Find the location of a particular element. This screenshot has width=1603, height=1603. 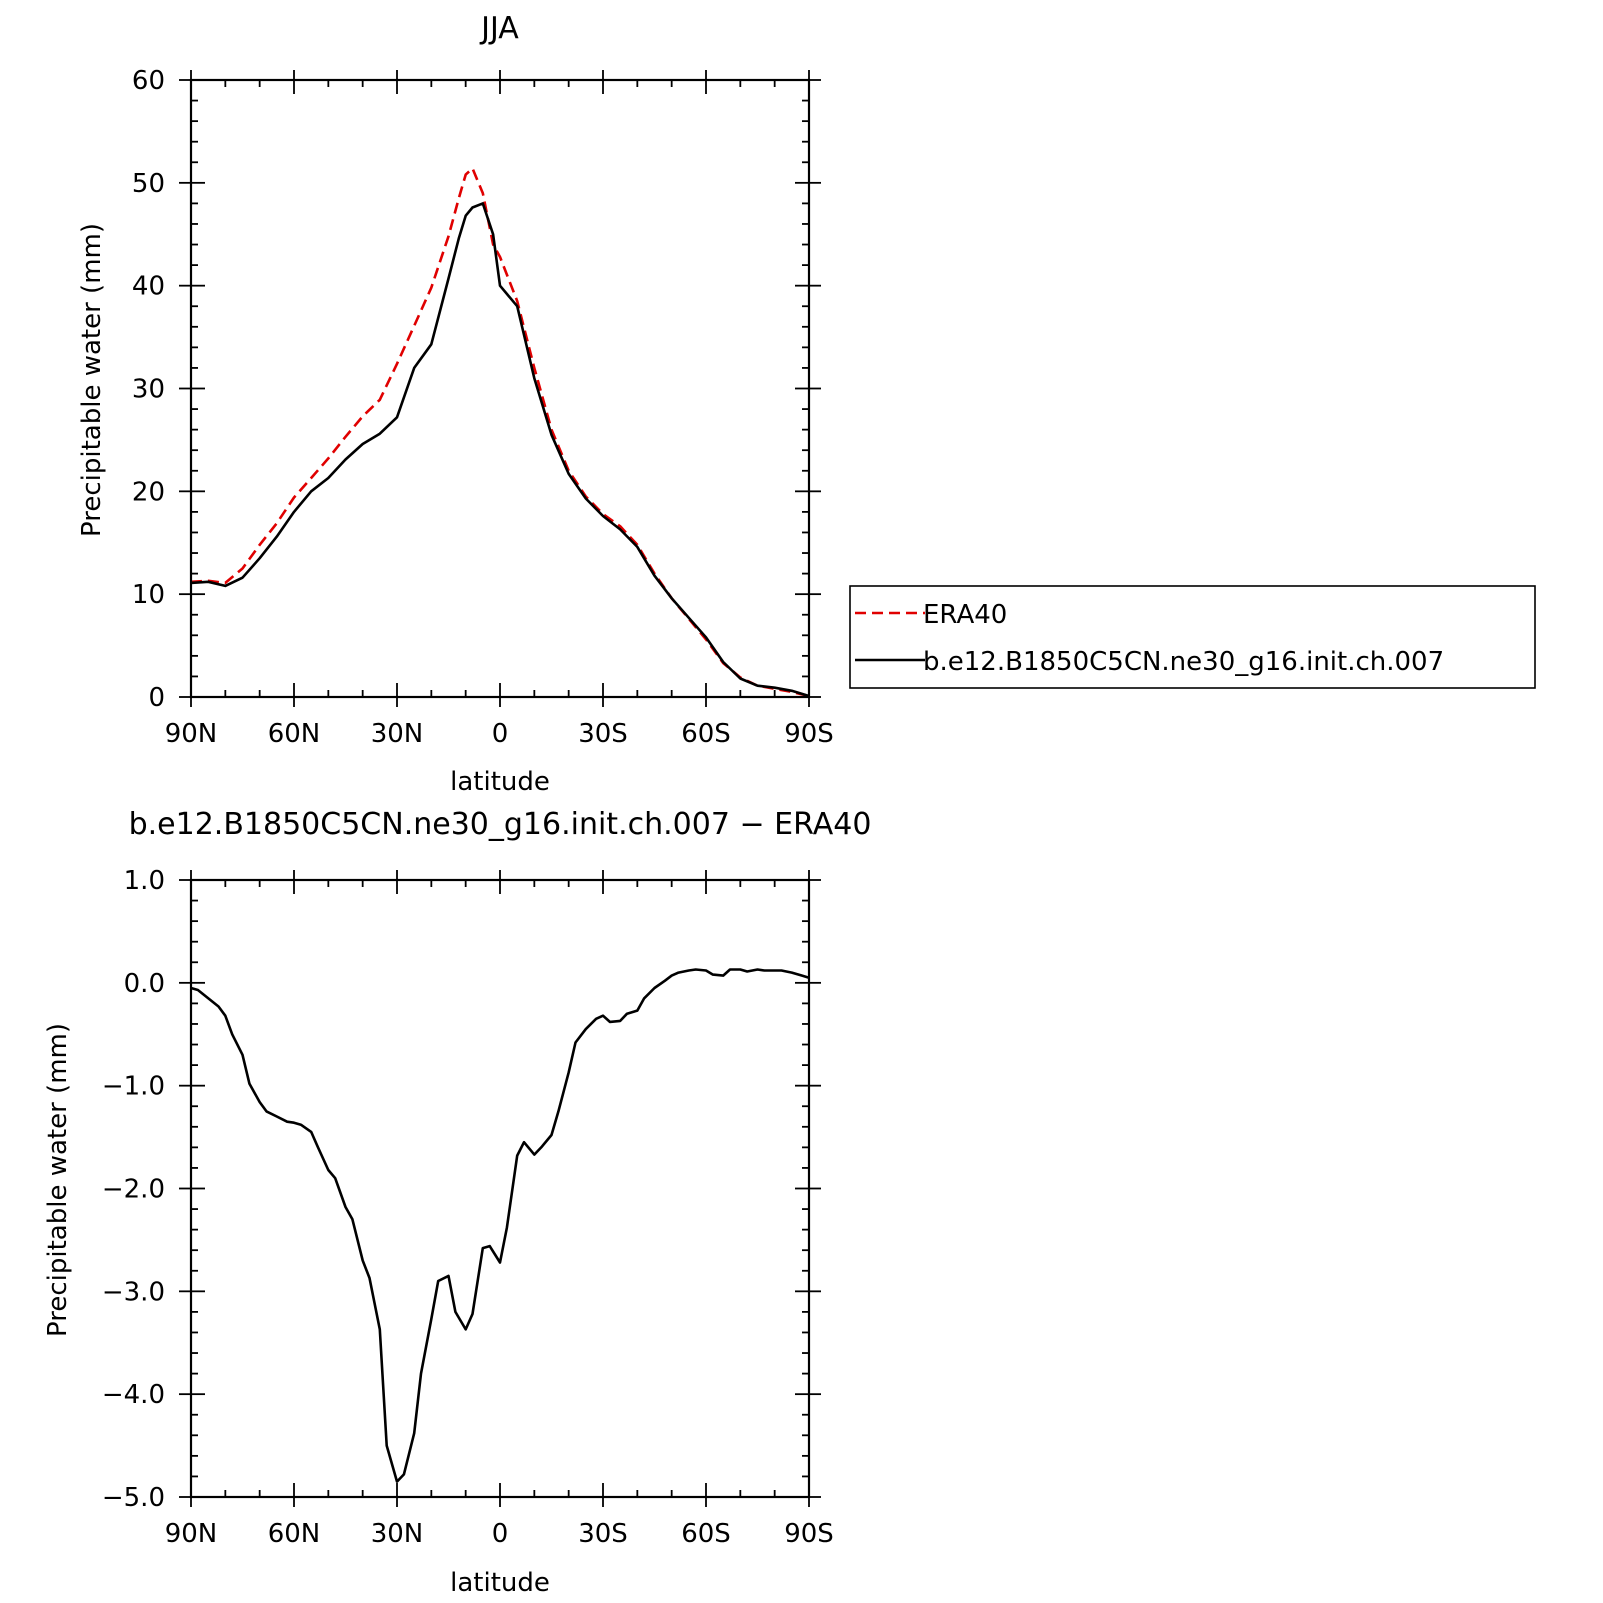

legend-box is located at coordinates (1192, 637).